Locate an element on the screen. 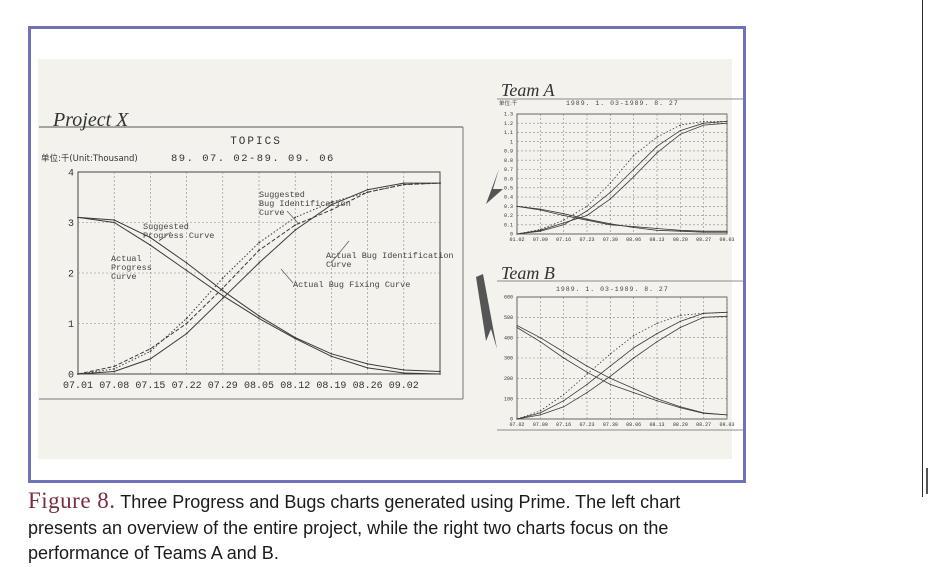 The image size is (933, 567). team-b-grid is located at coordinates (622, 358).